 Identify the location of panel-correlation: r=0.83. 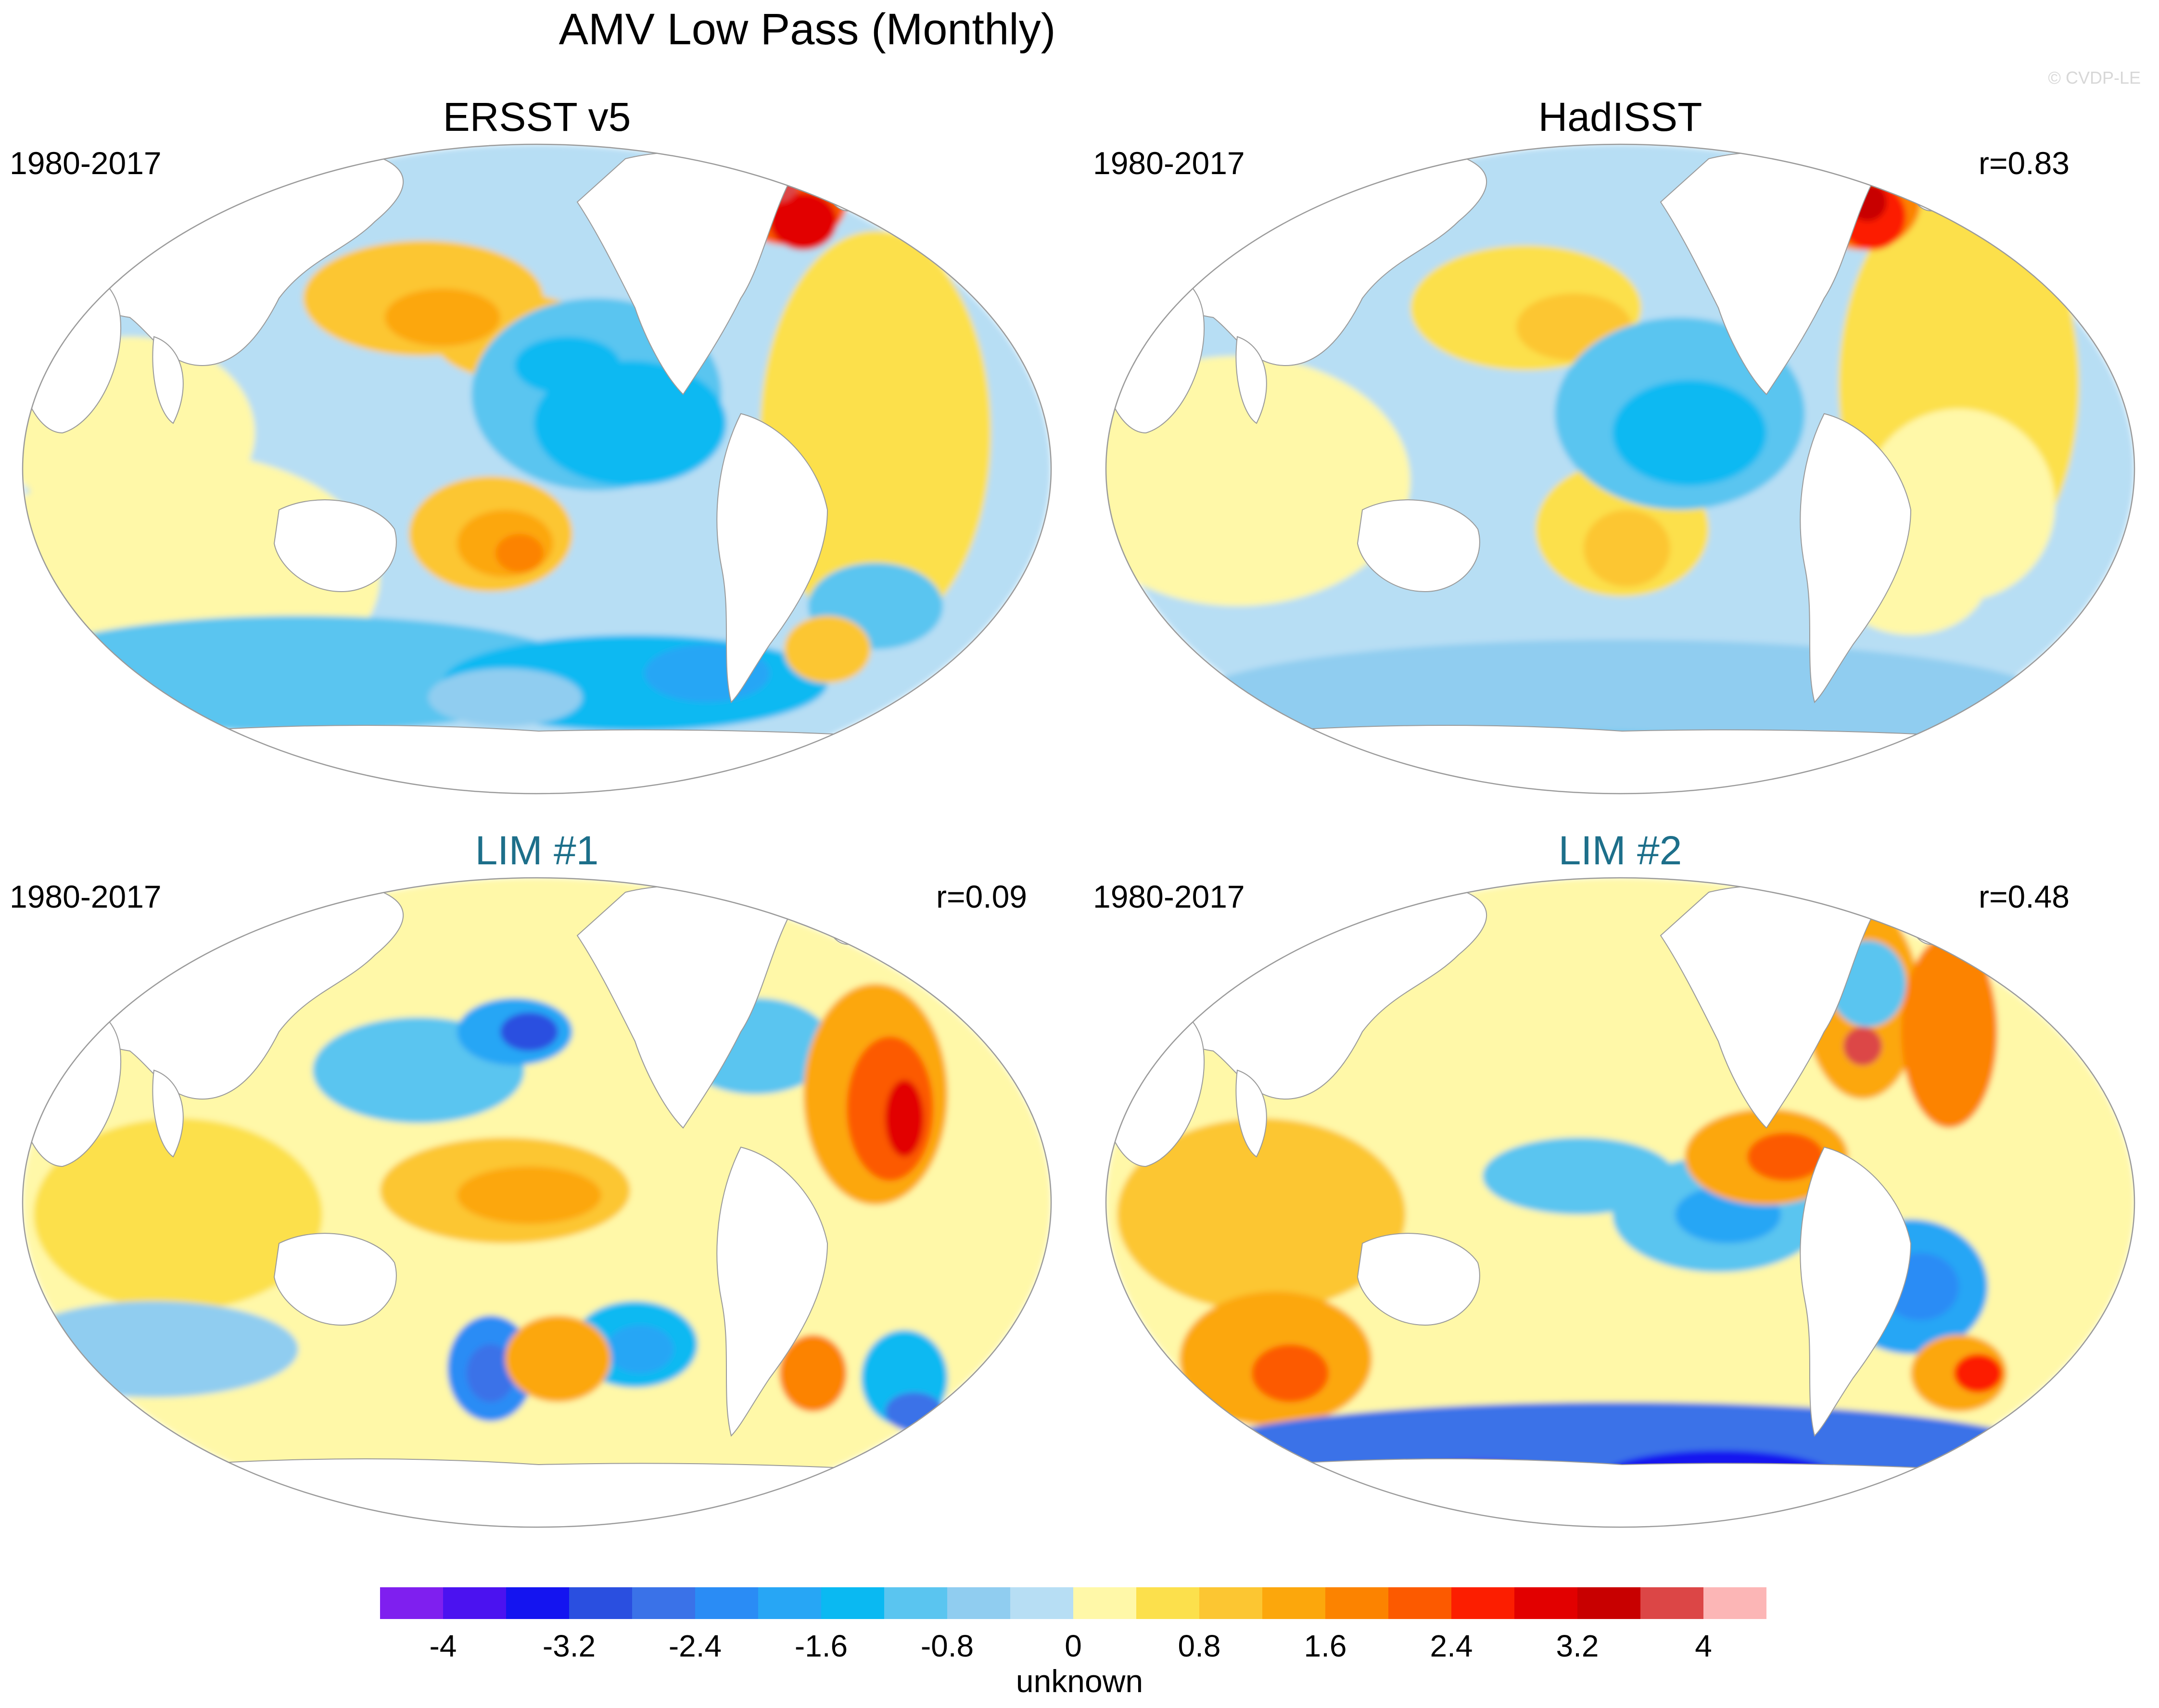
(2024, 163).